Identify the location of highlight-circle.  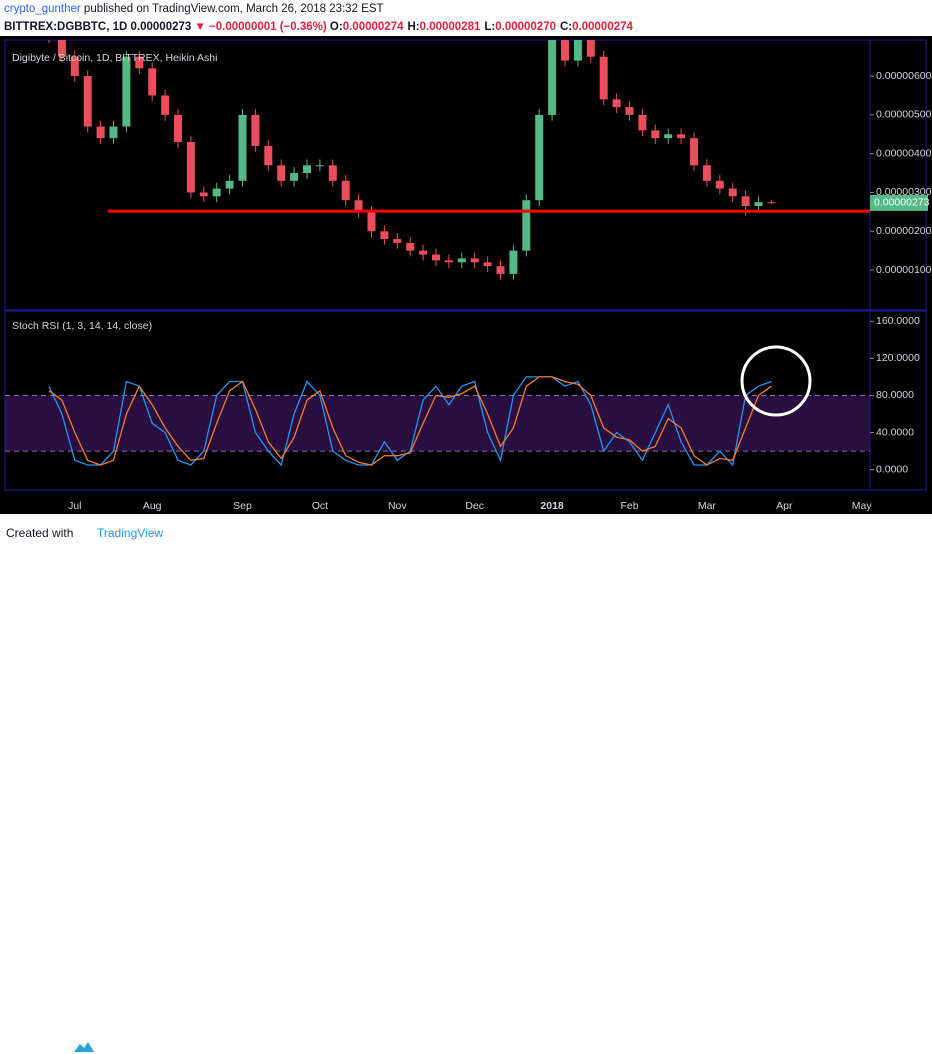
(776, 381).